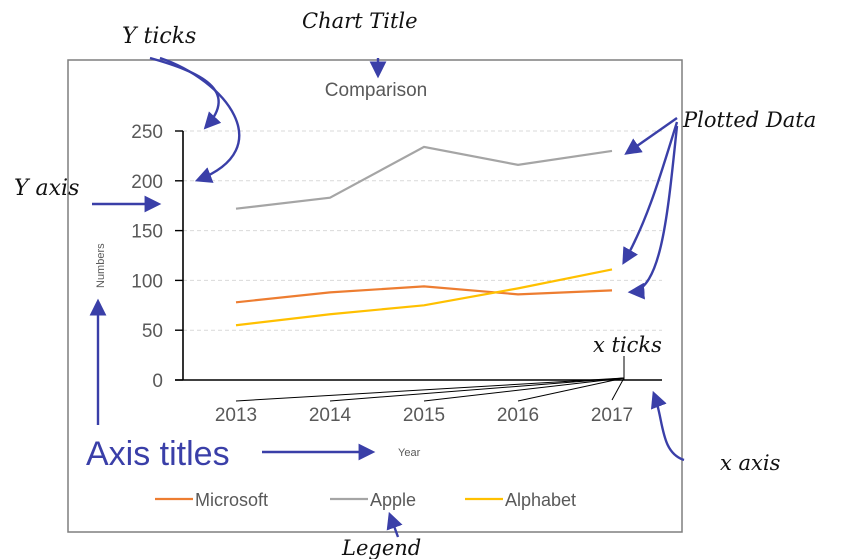 The width and height of the screenshot is (851, 559). Describe the element at coordinates (147, 132) in the screenshot. I see `y-tick-label: 250` at that location.